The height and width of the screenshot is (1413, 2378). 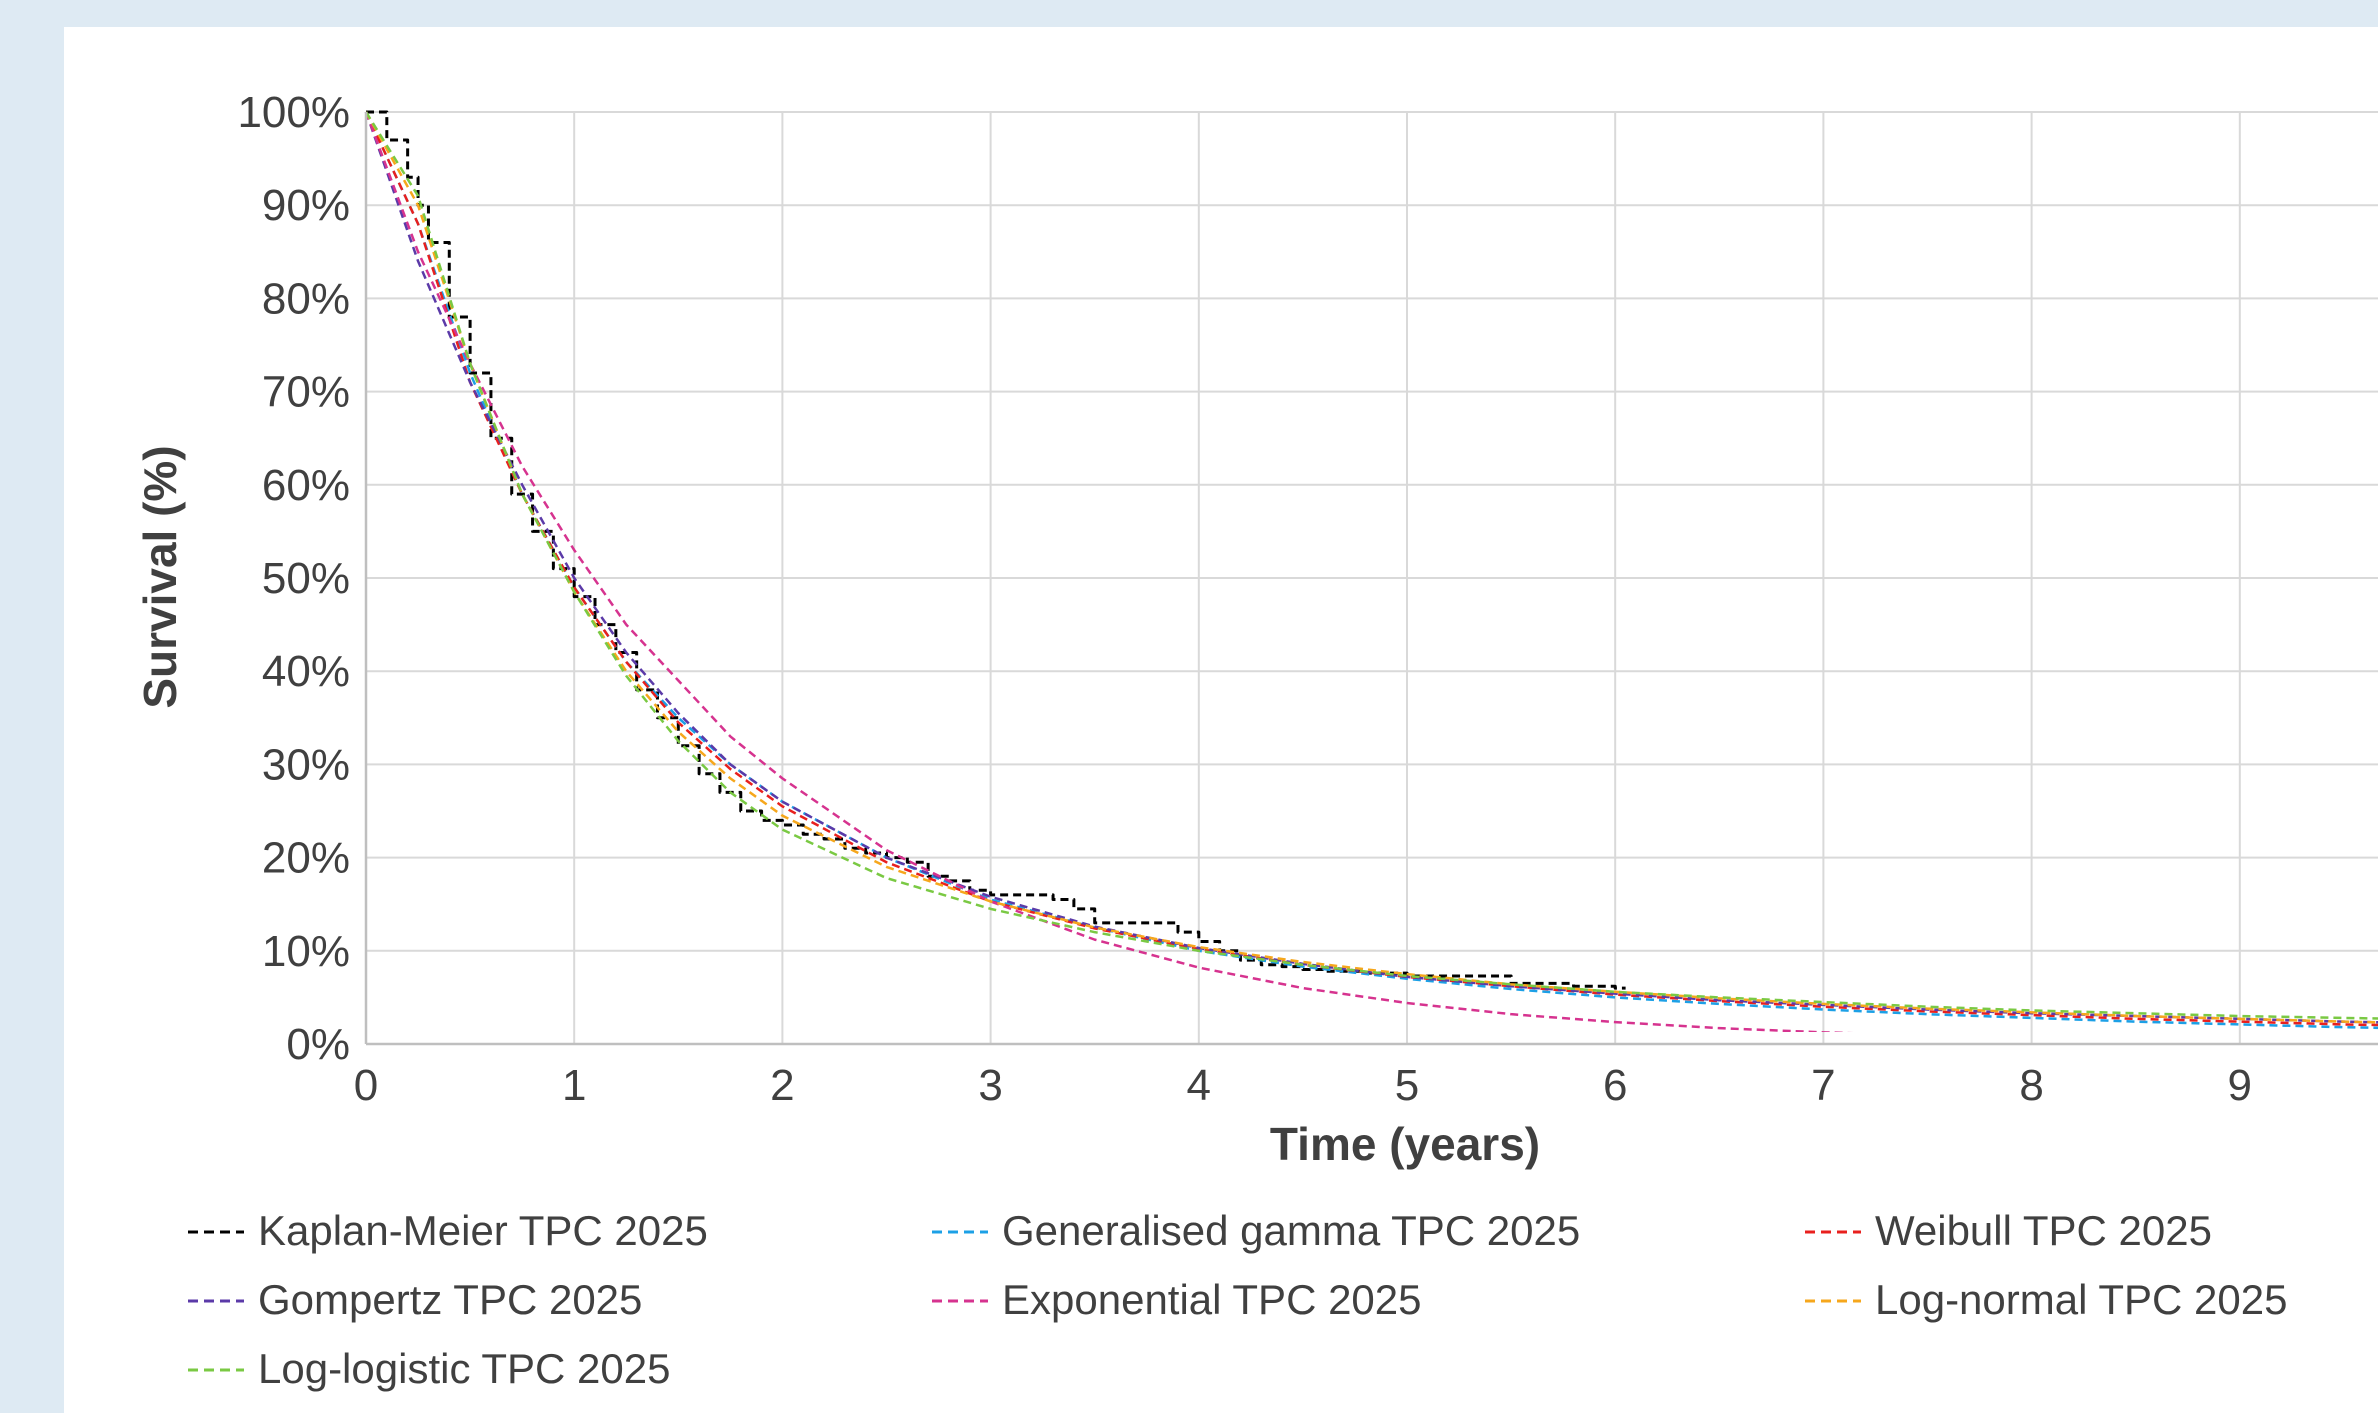 I want to click on legend-item: Generalised gamma TPC 2025, so click(x=1256, y=1230).